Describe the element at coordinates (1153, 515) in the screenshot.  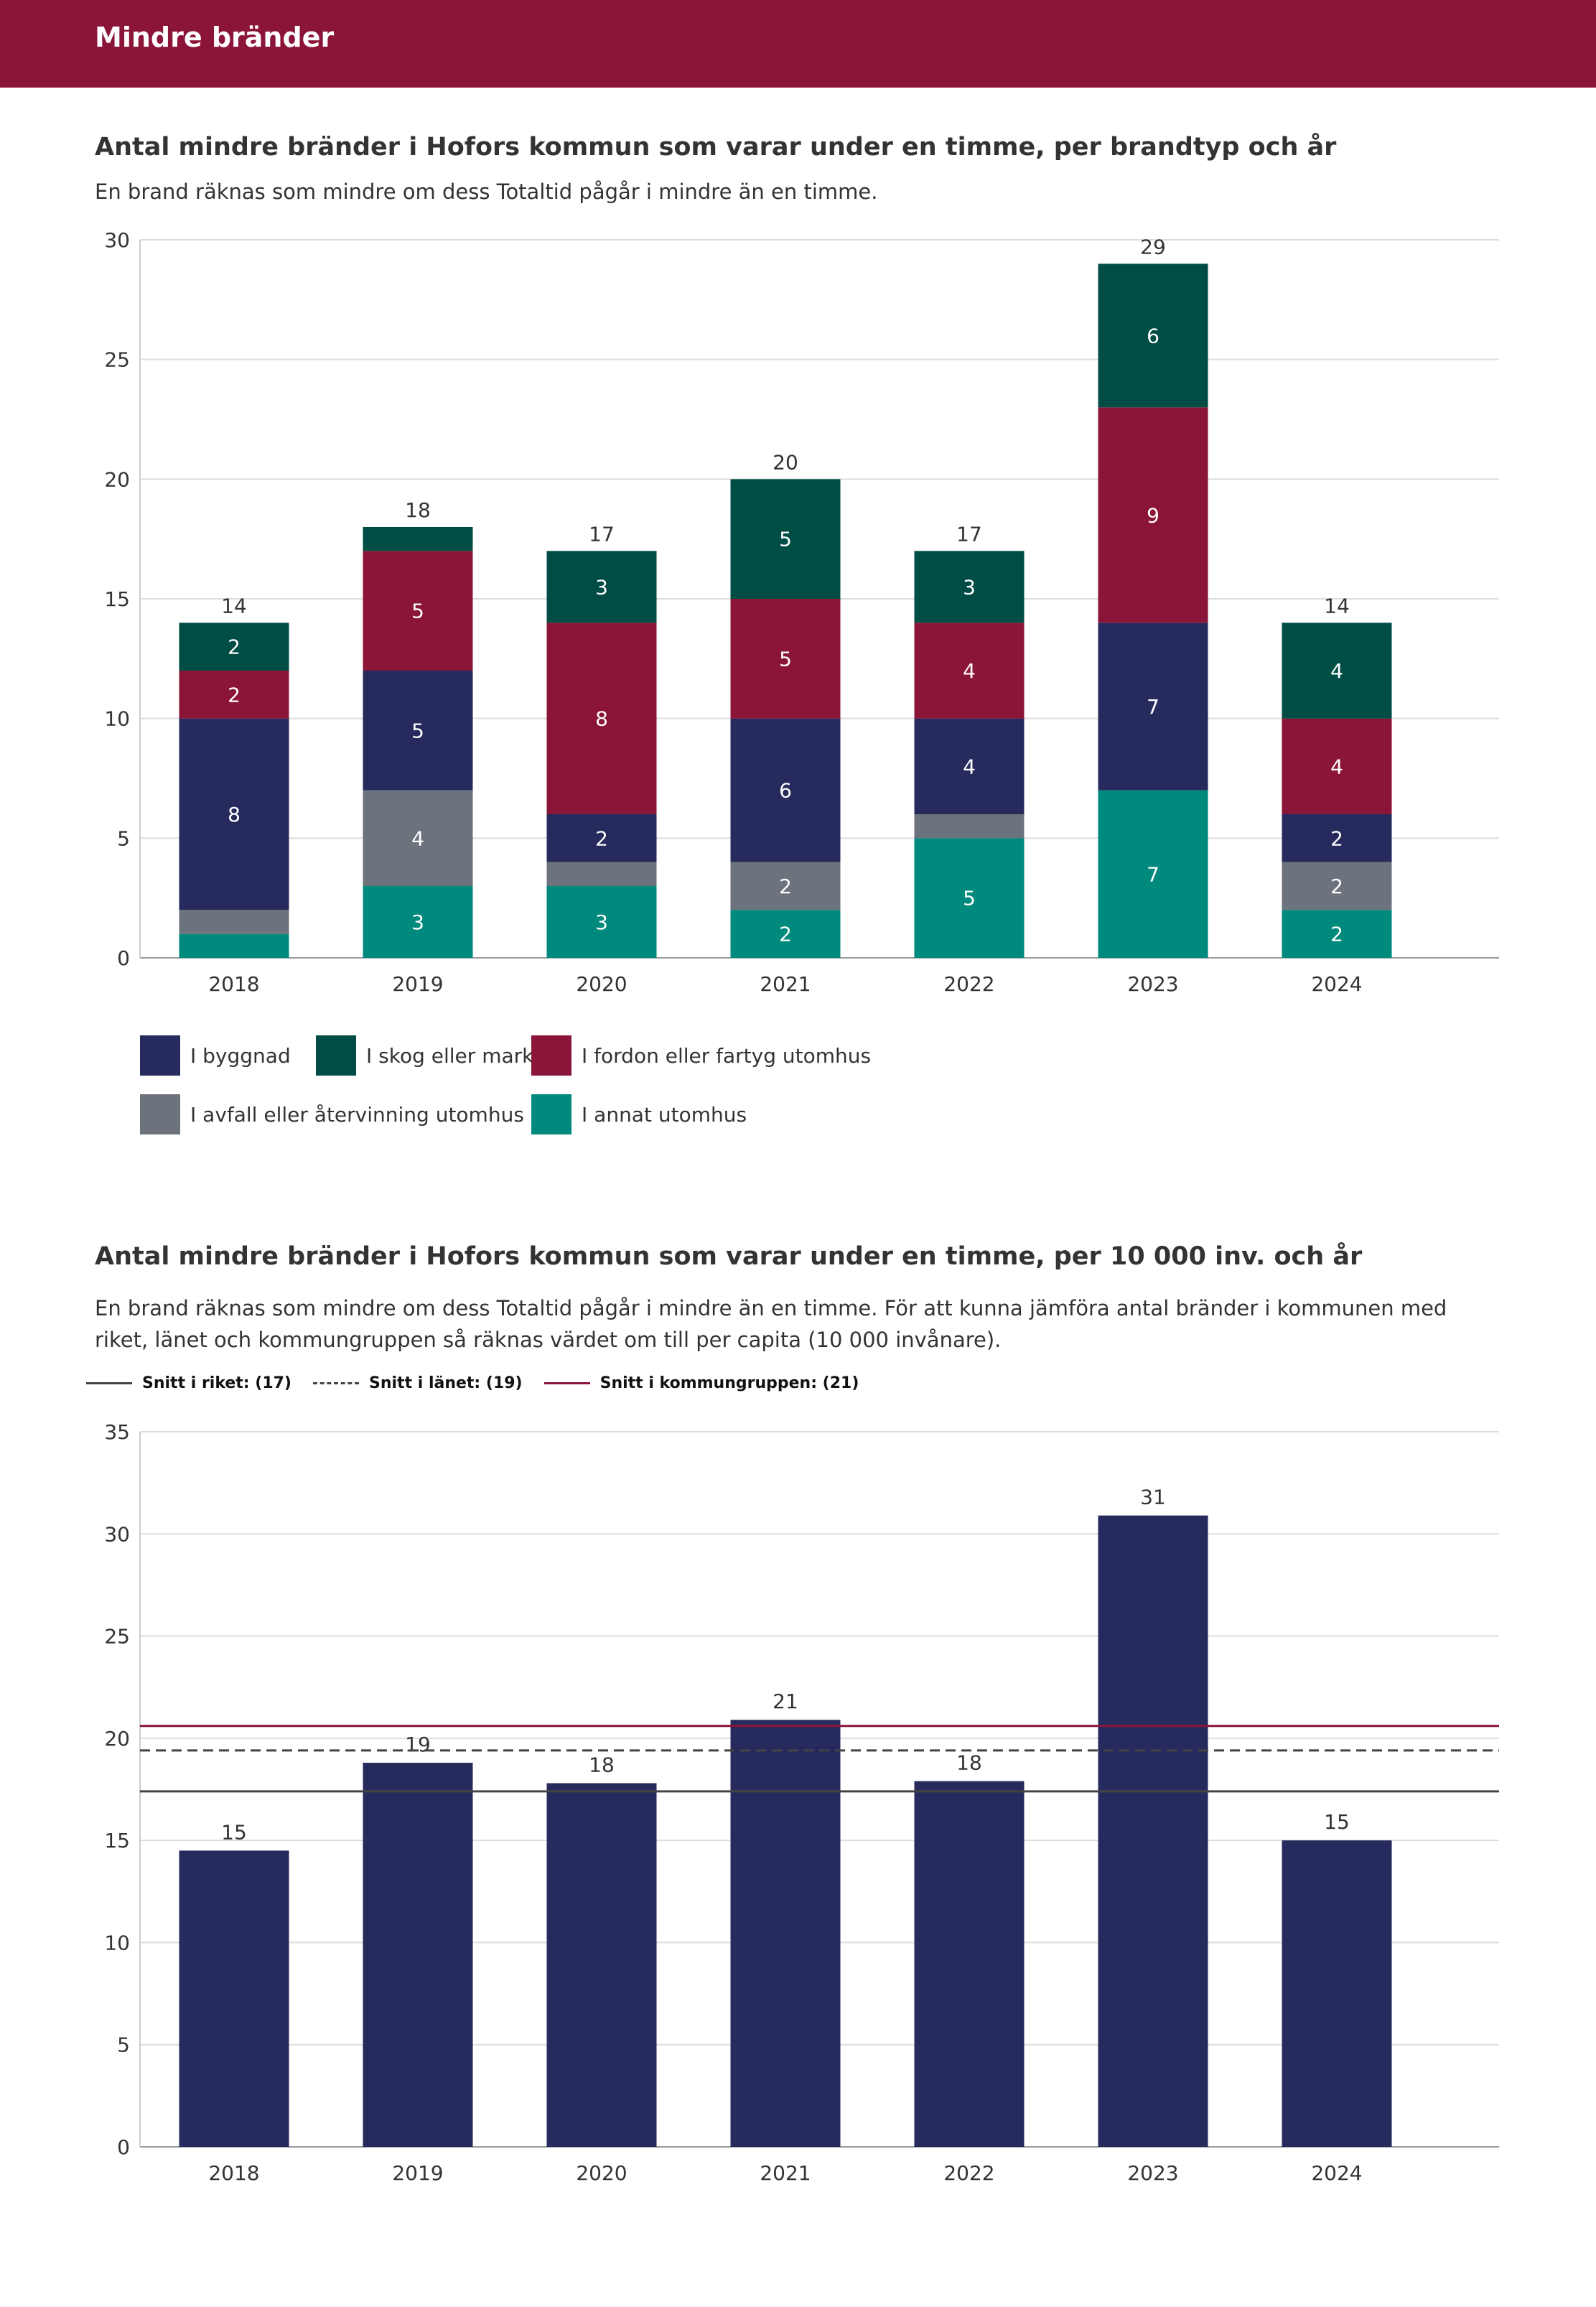
I see `bar-segment-label: 9` at that location.